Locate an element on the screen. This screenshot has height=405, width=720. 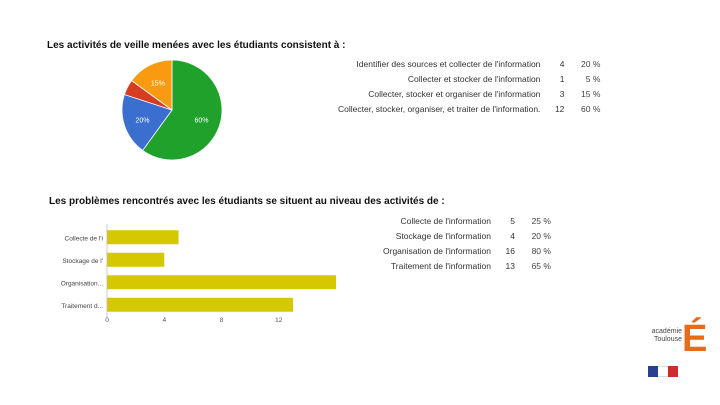
row-count: 1 is located at coordinates (562, 78).